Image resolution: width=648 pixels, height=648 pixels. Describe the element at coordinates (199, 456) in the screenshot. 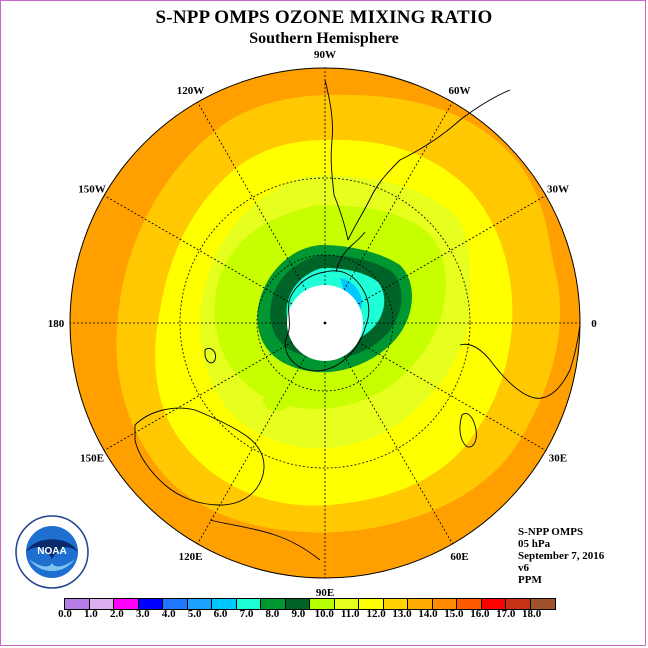

I see `australia-coast` at that location.